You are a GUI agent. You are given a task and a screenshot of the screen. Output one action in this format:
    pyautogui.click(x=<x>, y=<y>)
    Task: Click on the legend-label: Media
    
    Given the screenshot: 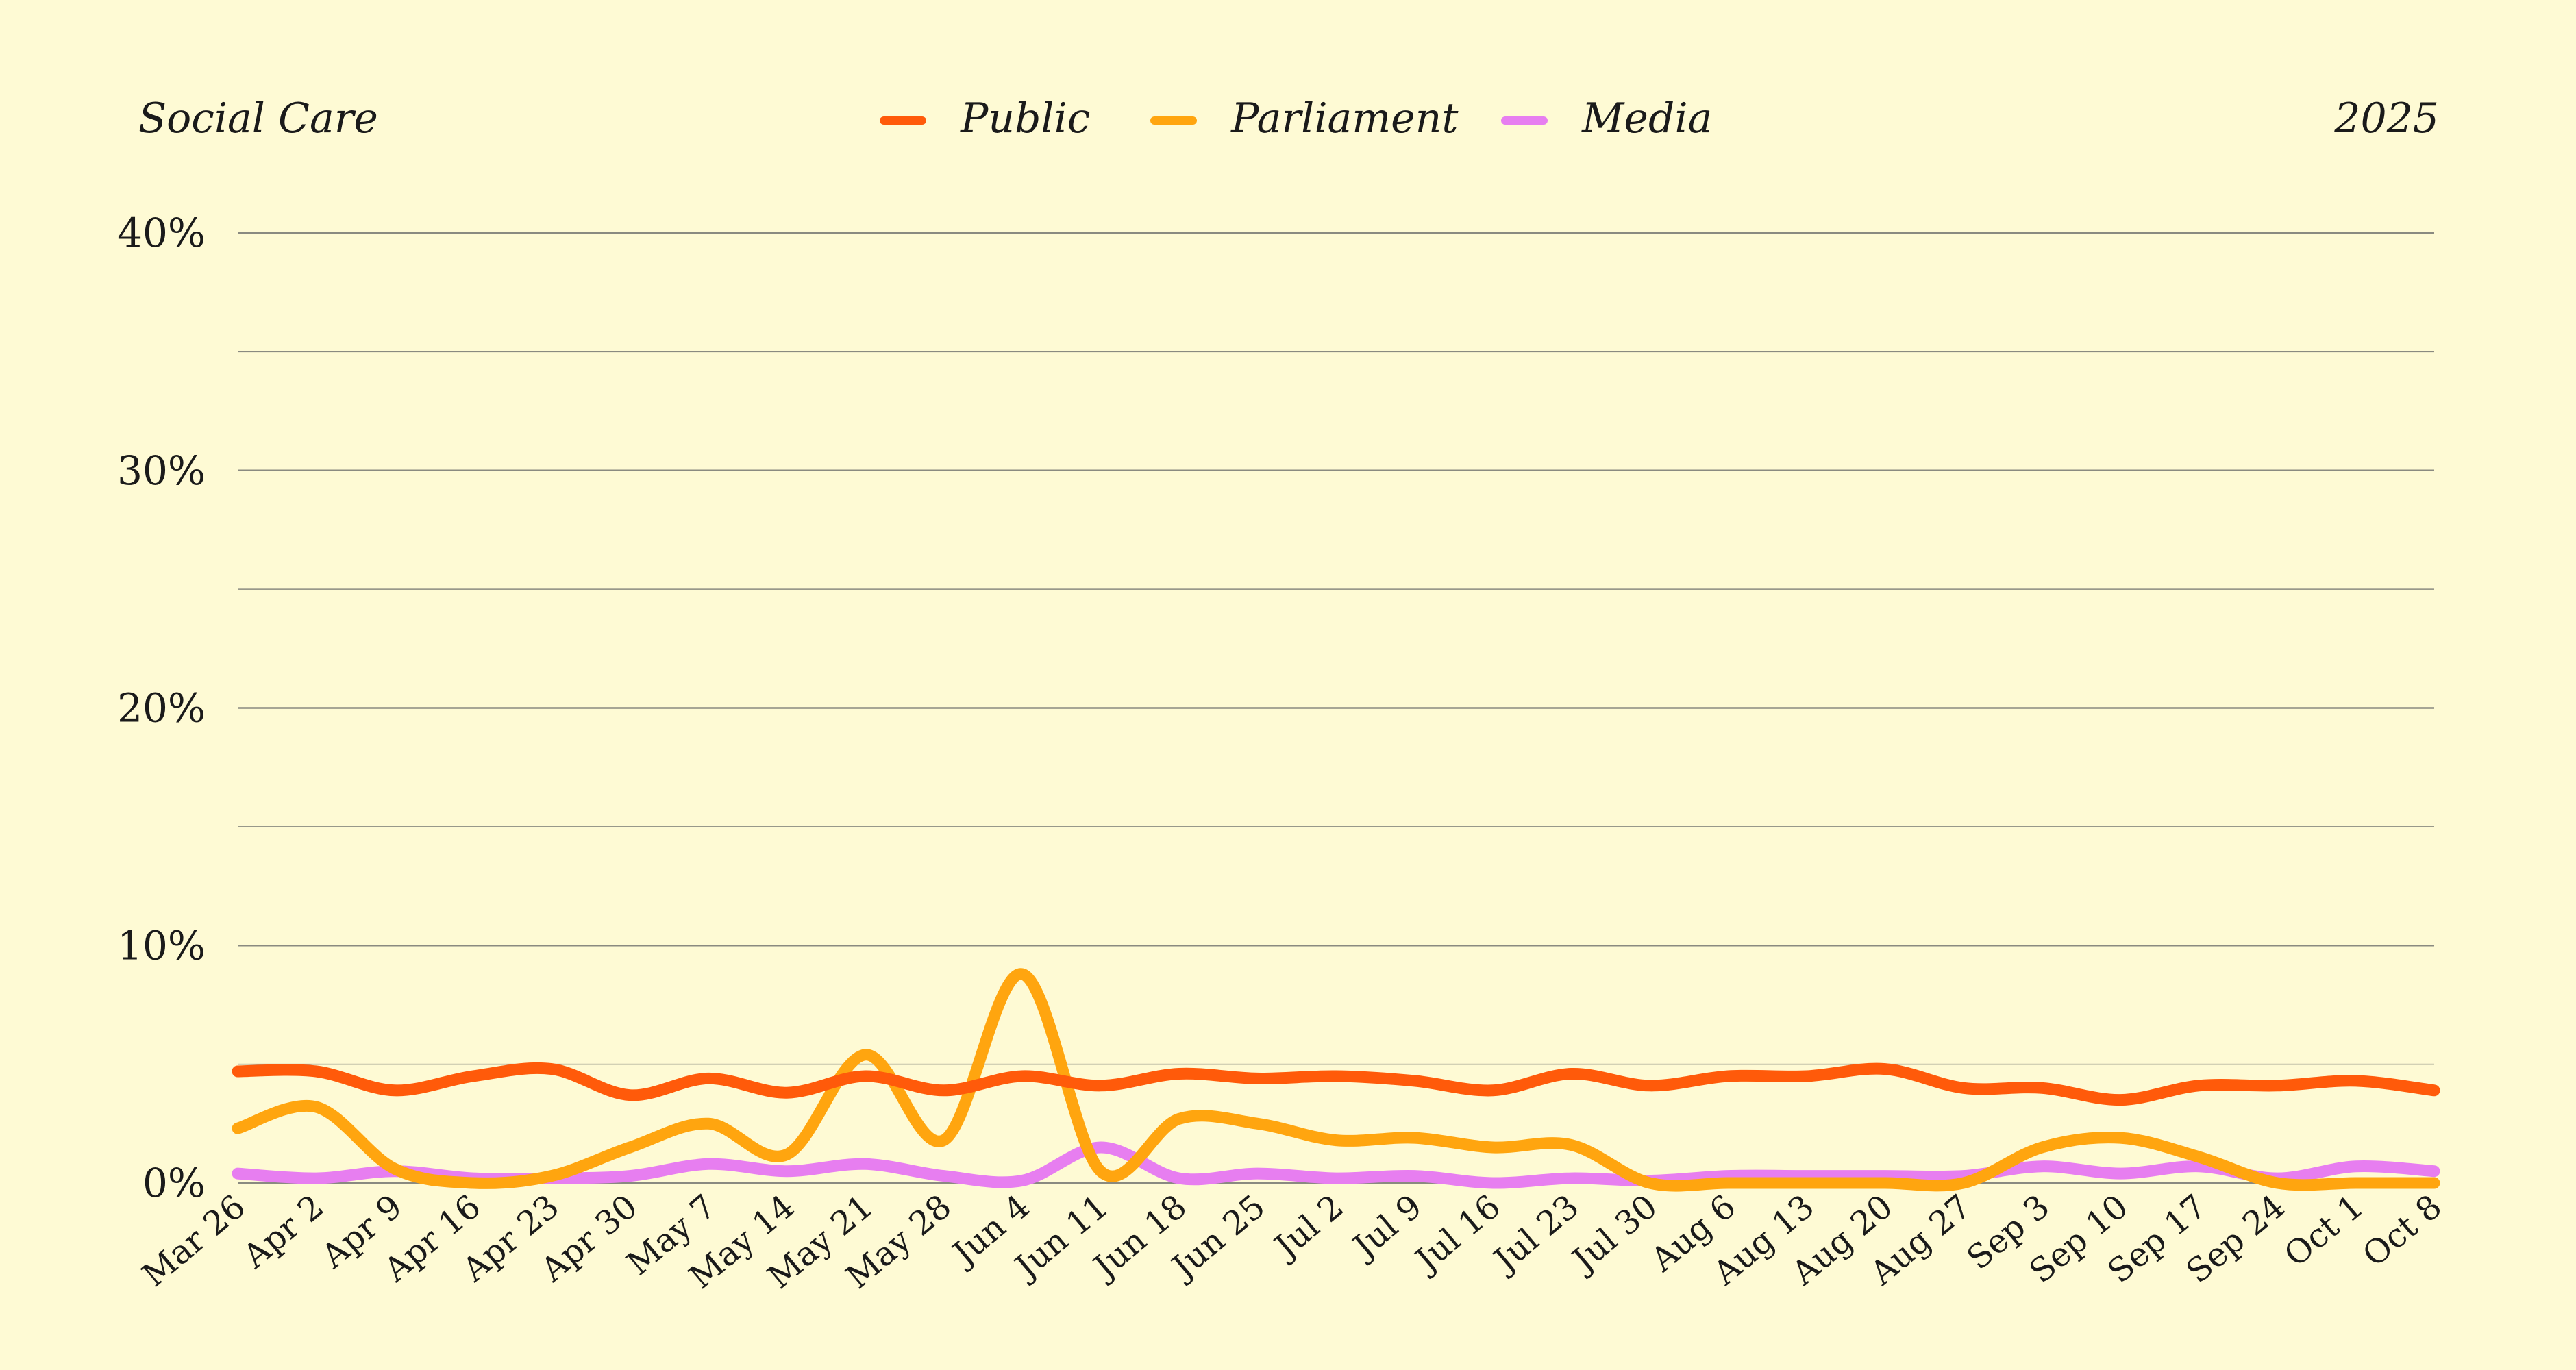 What is the action you would take?
    pyautogui.click(x=1646, y=119)
    